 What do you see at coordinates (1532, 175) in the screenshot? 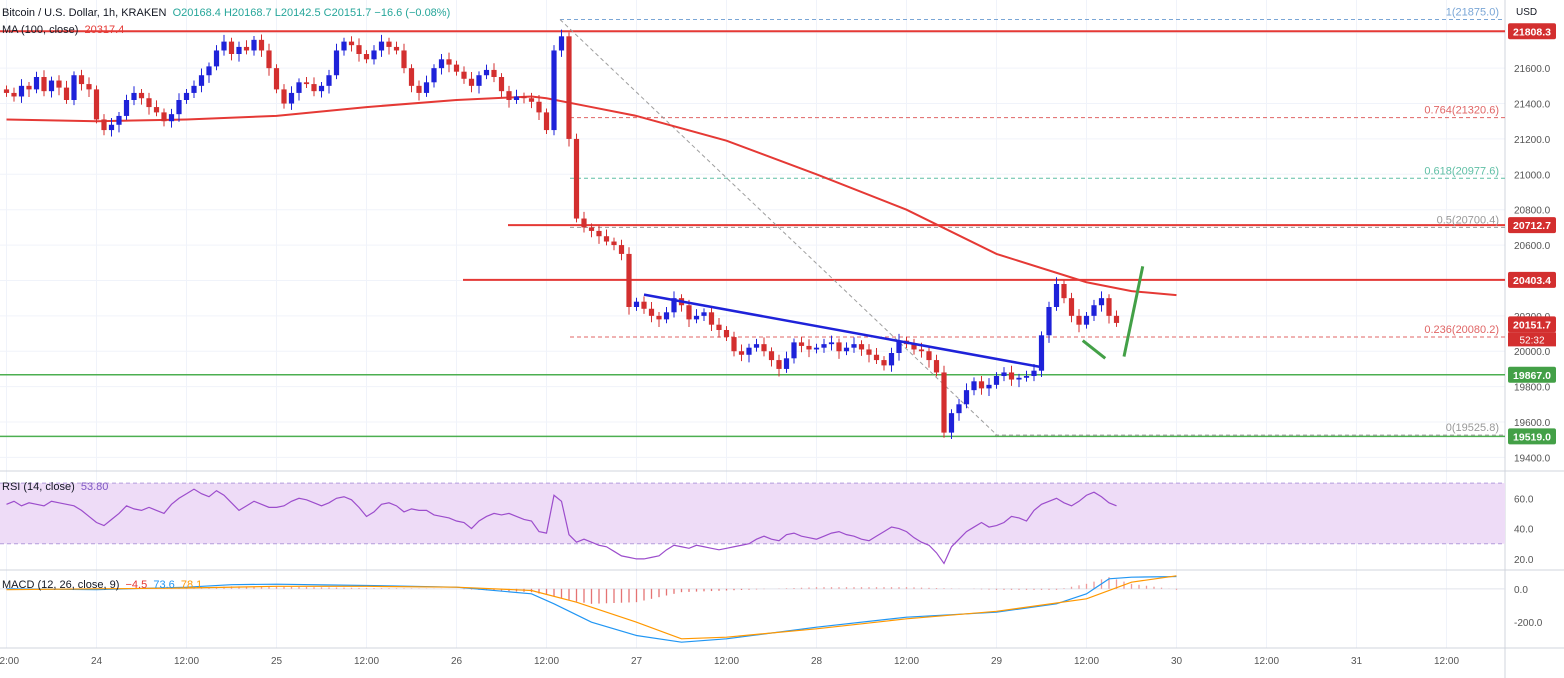
I see `price-tick-label: 21000.0` at bounding box center [1532, 175].